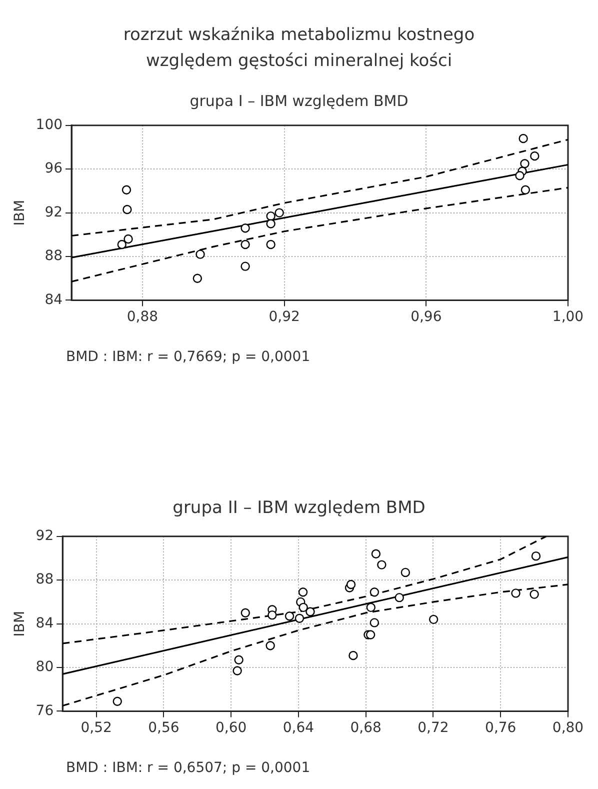 The width and height of the screenshot is (598, 789). Describe the element at coordinates (189, 357) in the screenshot. I see `text: BMD : IBM: r = 0,7669; p = 0,0001` at that location.